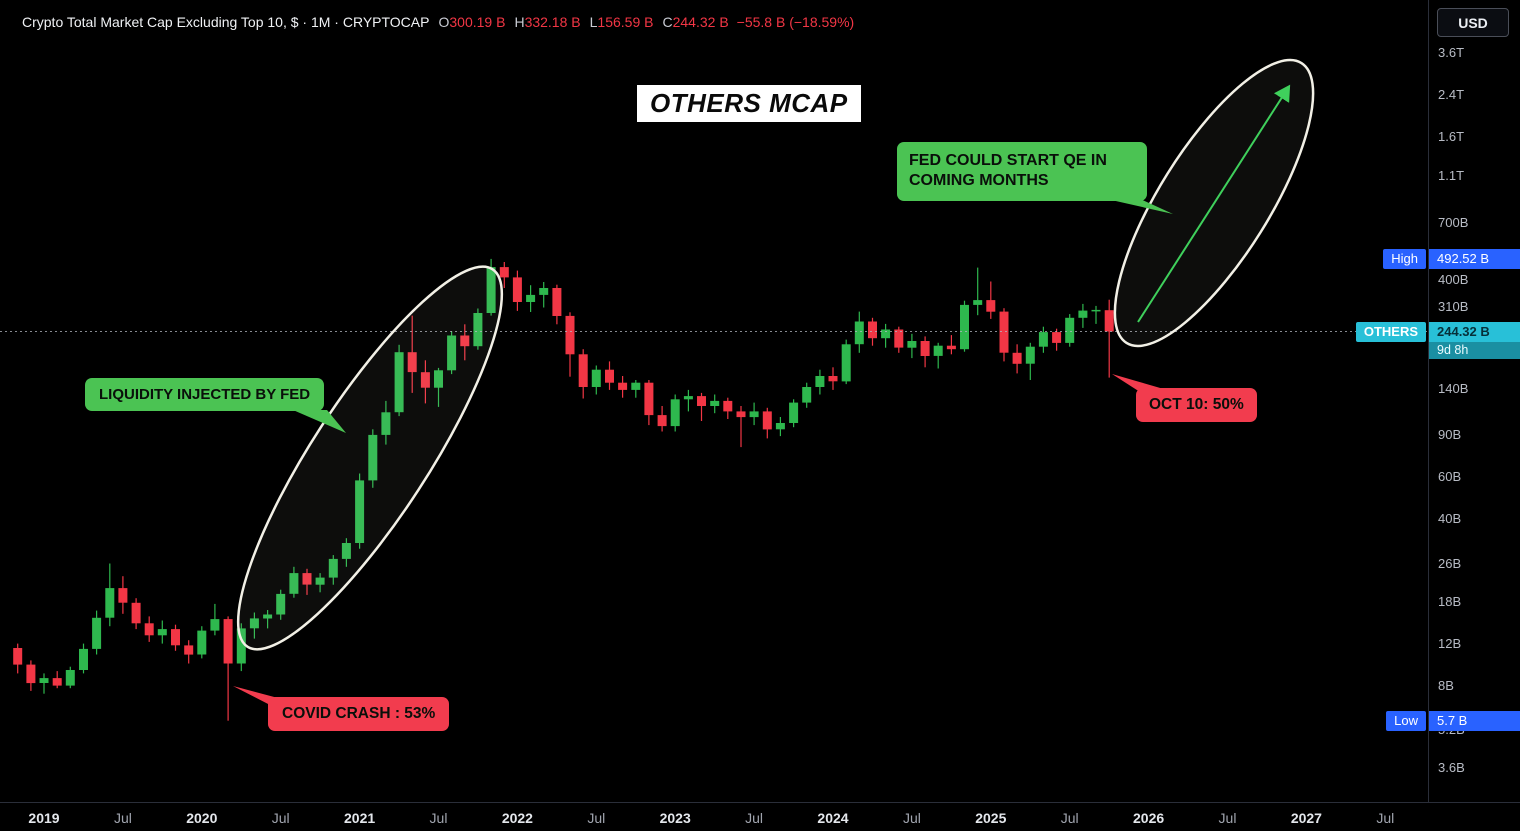 This screenshot has width=1520, height=831. What do you see at coordinates (444, 22) in the screenshot?
I see `ohlc-open-label: O` at bounding box center [444, 22].